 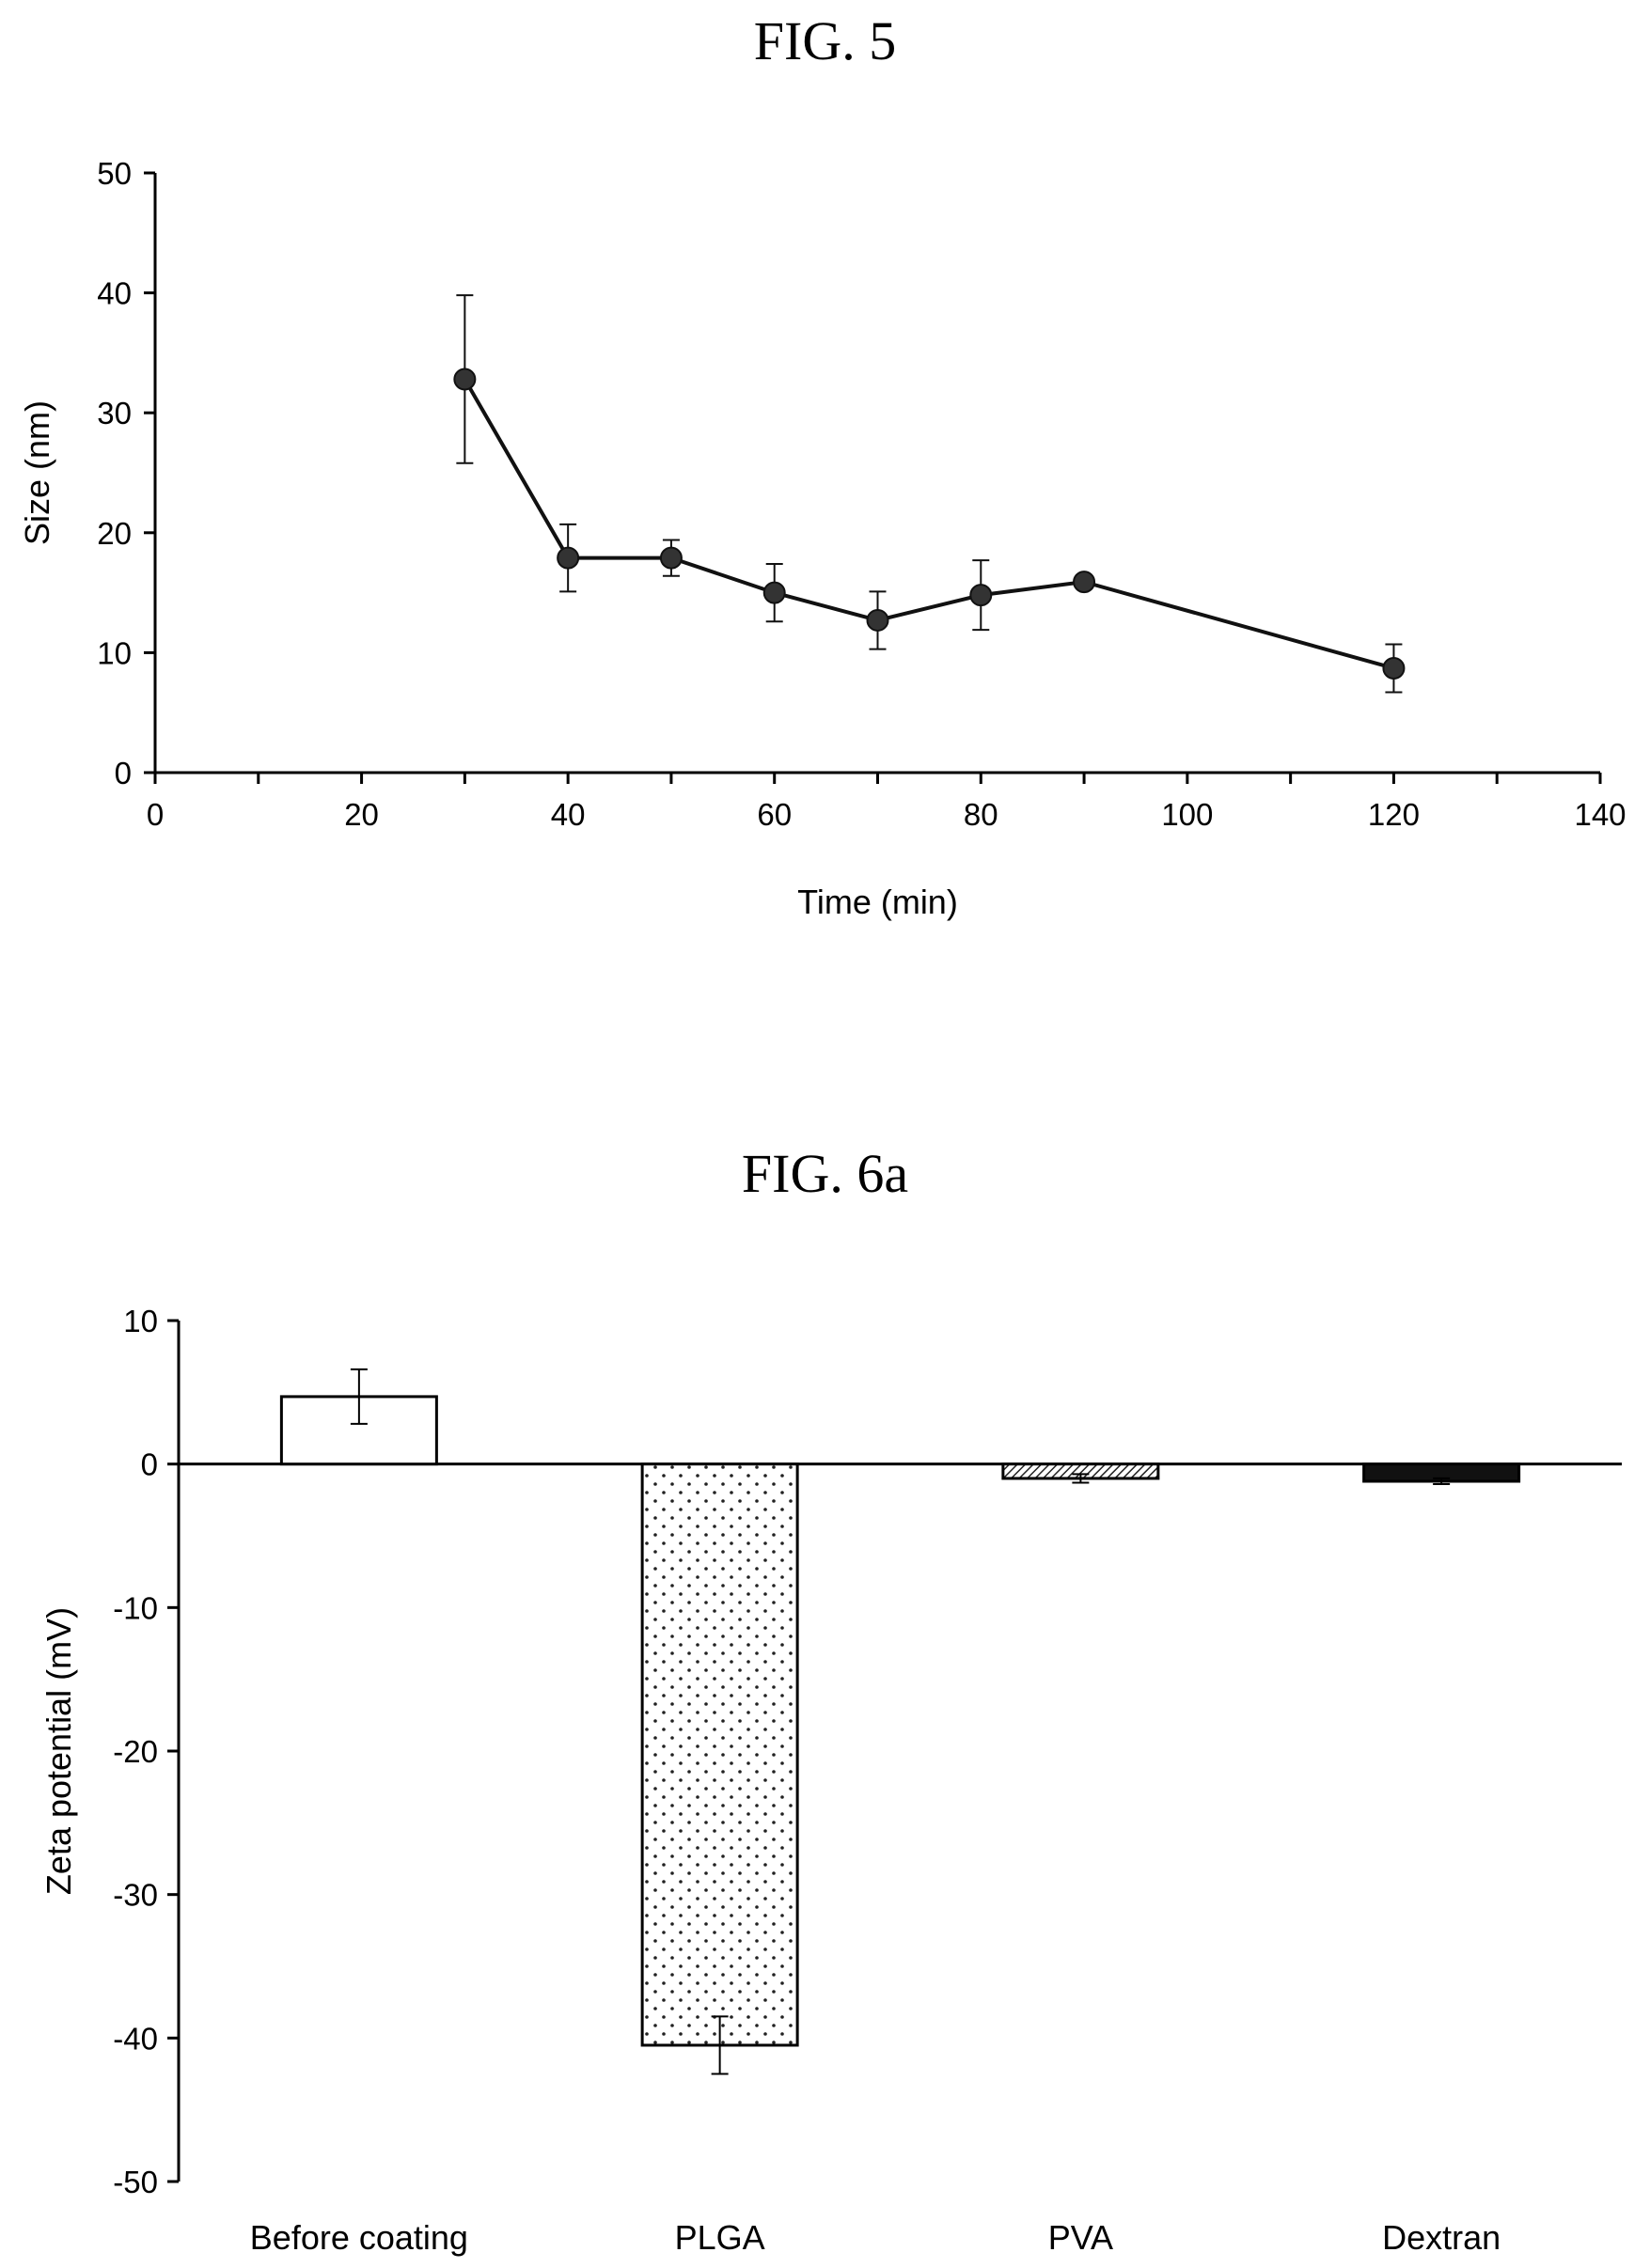 I want to click on category-label: Before coating, so click(x=359, y=2237).